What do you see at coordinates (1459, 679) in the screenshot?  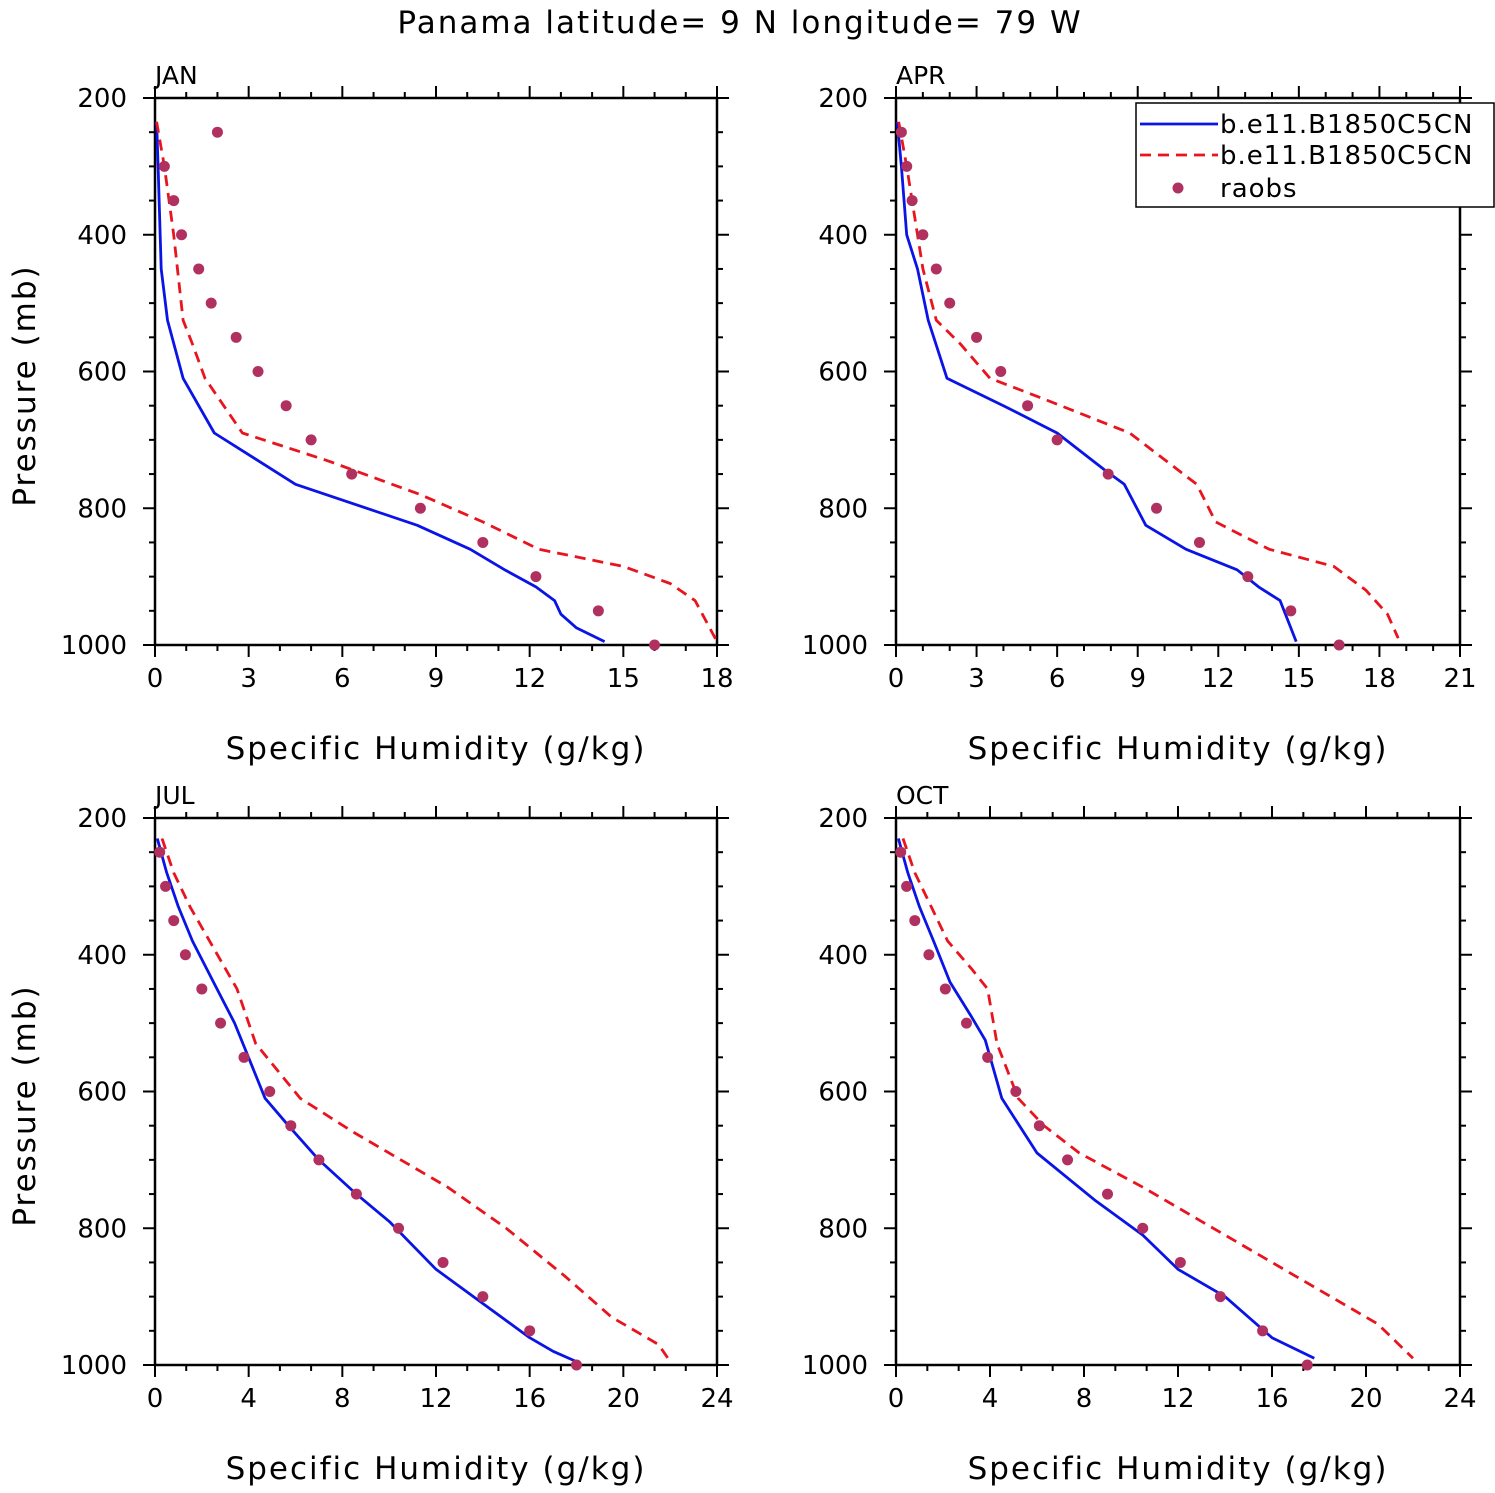 I see `x-tick-label: 21` at bounding box center [1459, 679].